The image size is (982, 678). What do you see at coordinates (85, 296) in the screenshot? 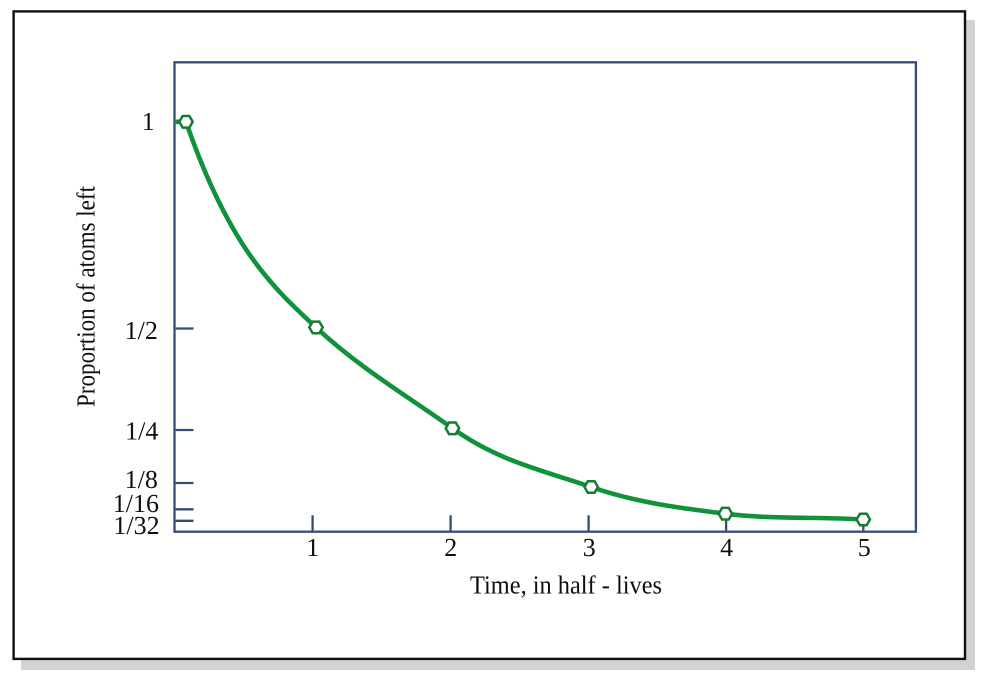
I see `svg-text: Proportion of atoms left` at bounding box center [85, 296].